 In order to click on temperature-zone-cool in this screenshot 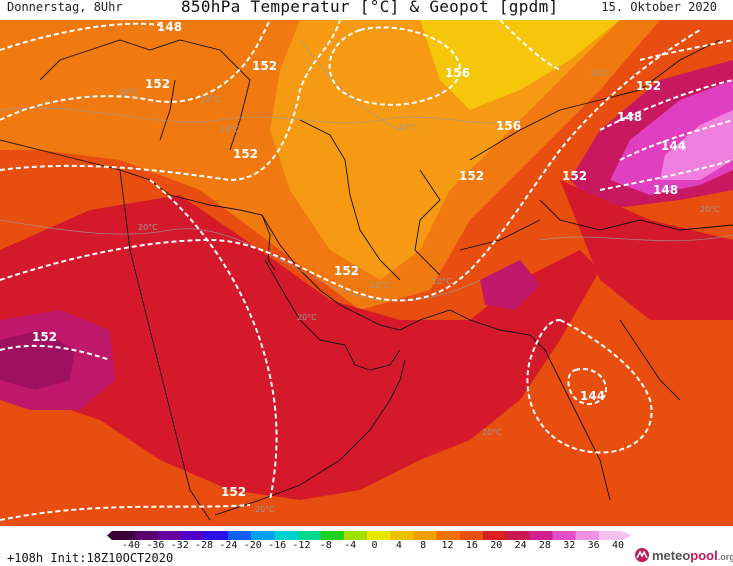, I will do `click(520, 65)`.